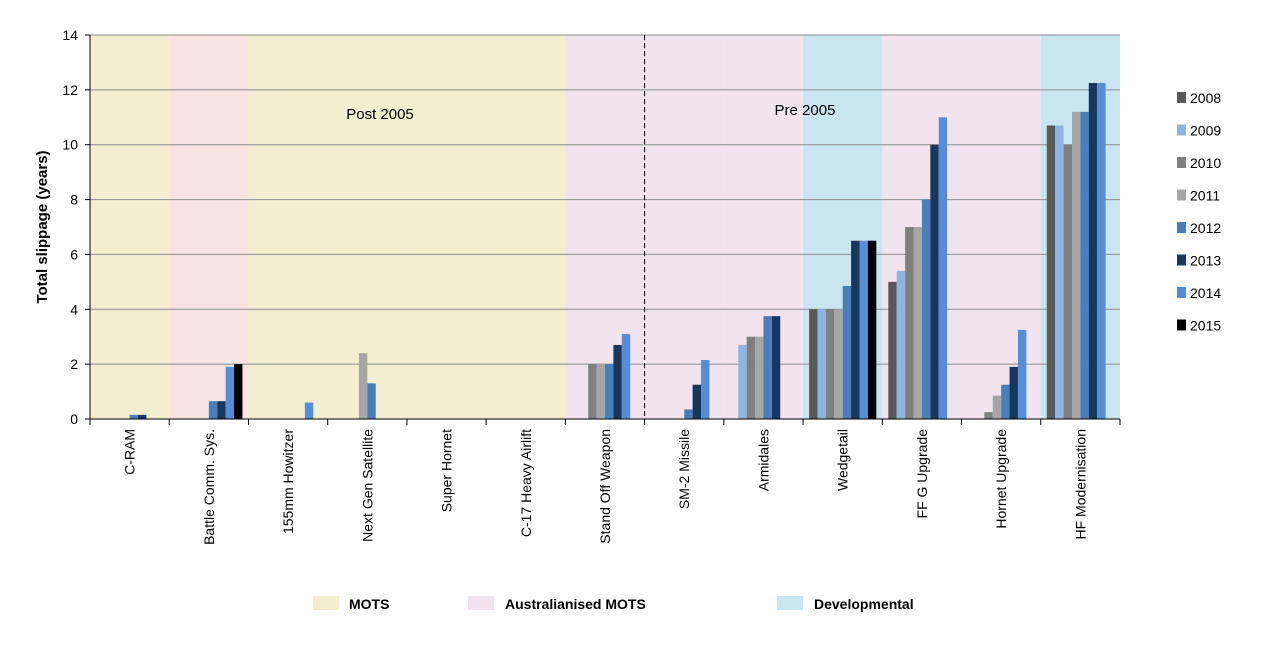 Image resolution: width=1262 pixels, height=646 pixels. What do you see at coordinates (922, 474) in the screenshot?
I see `x-tick-label: FF G Upgrade` at bounding box center [922, 474].